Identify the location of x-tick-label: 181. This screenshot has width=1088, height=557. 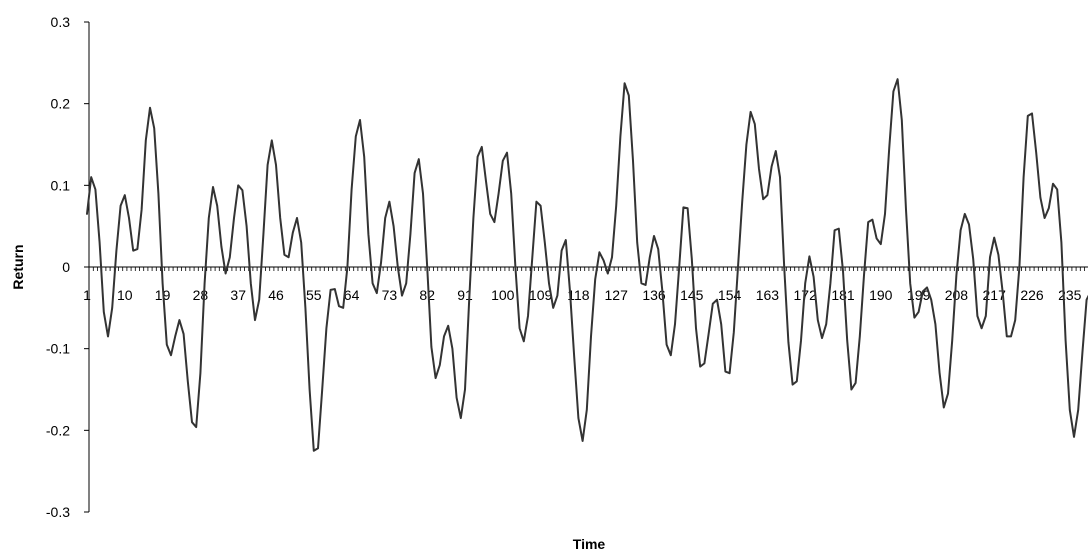
(843, 295).